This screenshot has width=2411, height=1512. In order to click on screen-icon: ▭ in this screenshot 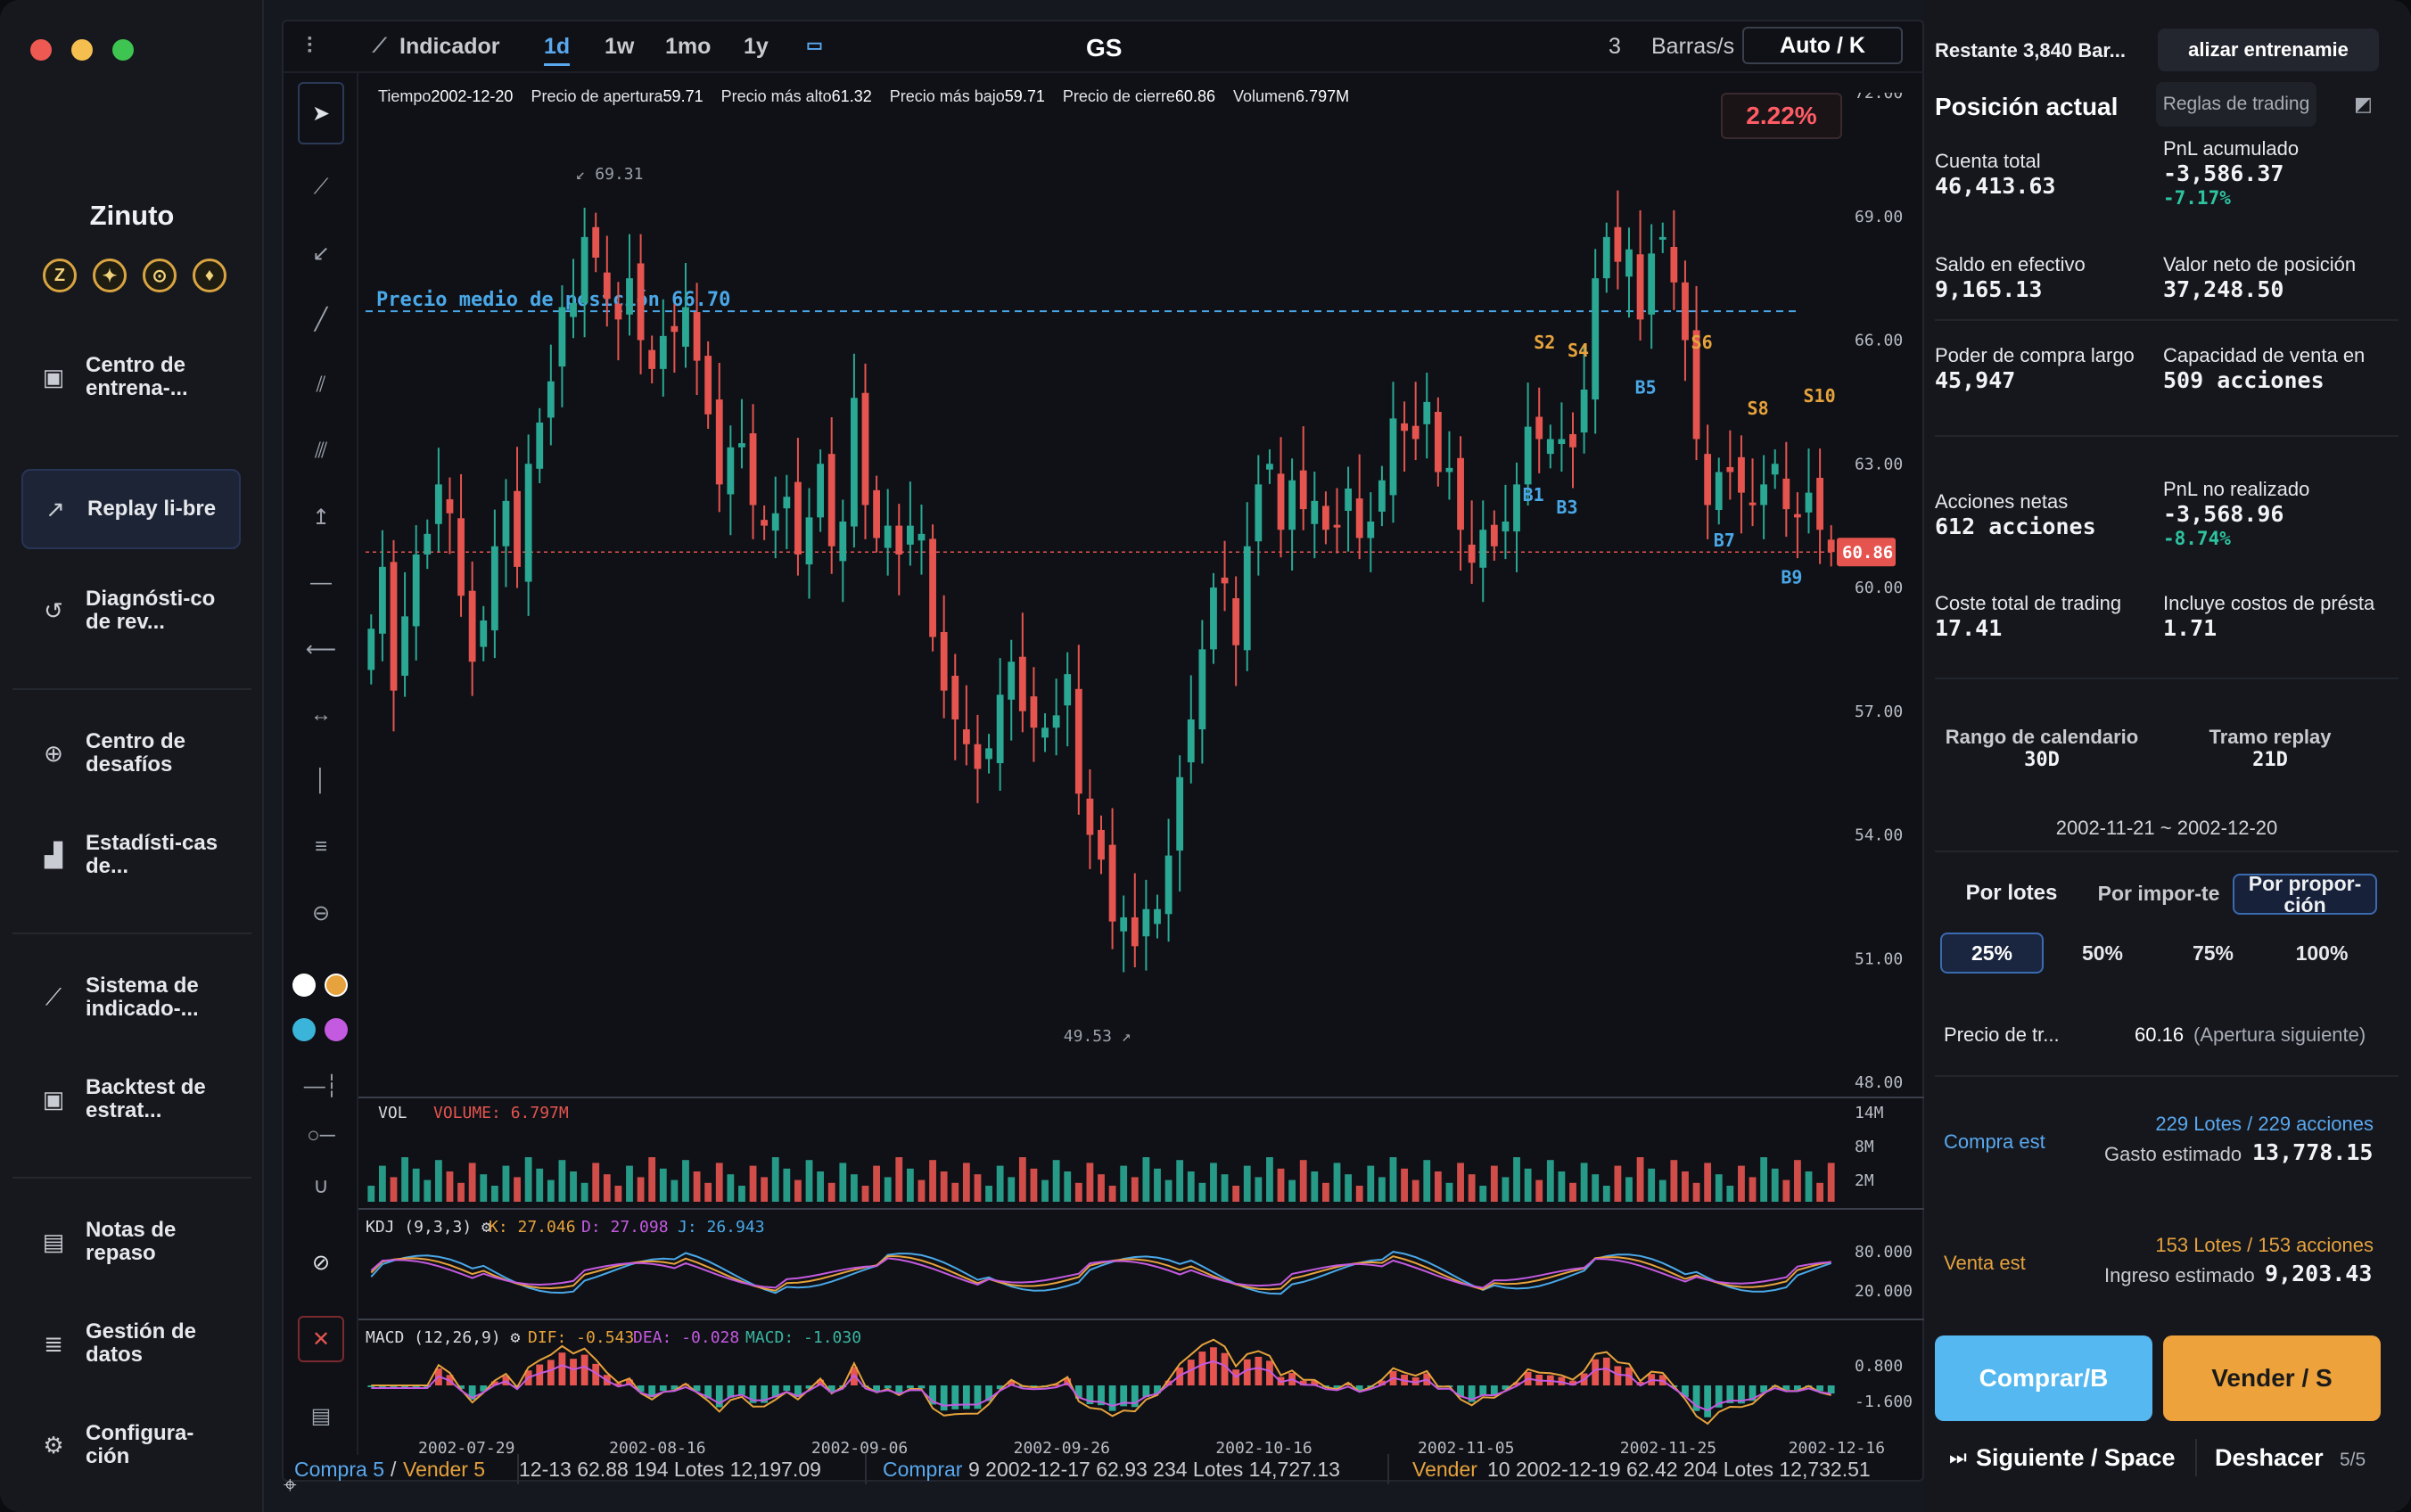, I will do `click(814, 45)`.